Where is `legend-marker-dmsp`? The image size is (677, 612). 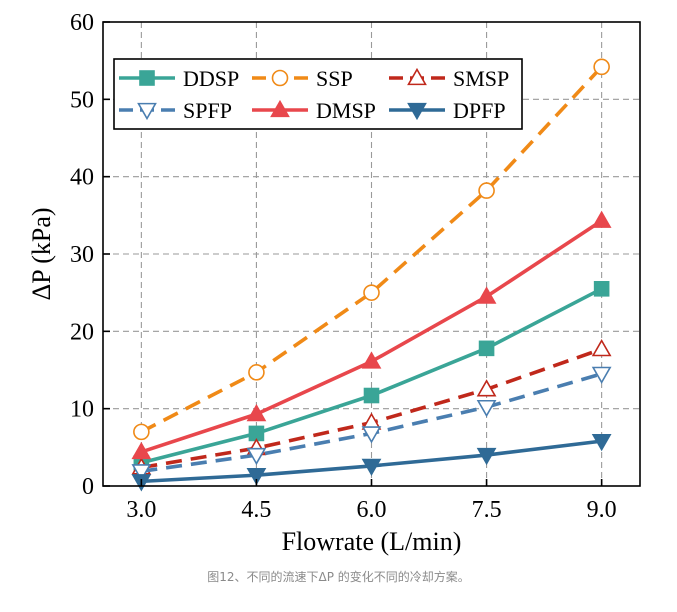 legend-marker-dmsp is located at coordinates (280, 108).